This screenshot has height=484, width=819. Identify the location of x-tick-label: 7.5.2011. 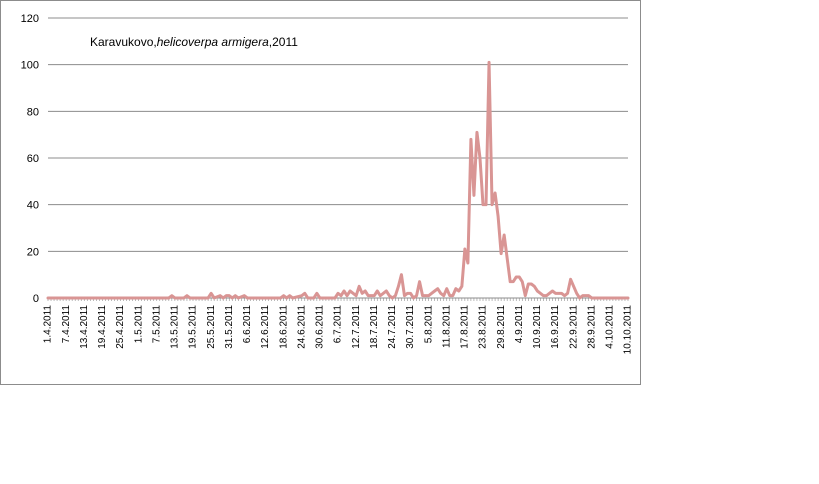
(156, 324).